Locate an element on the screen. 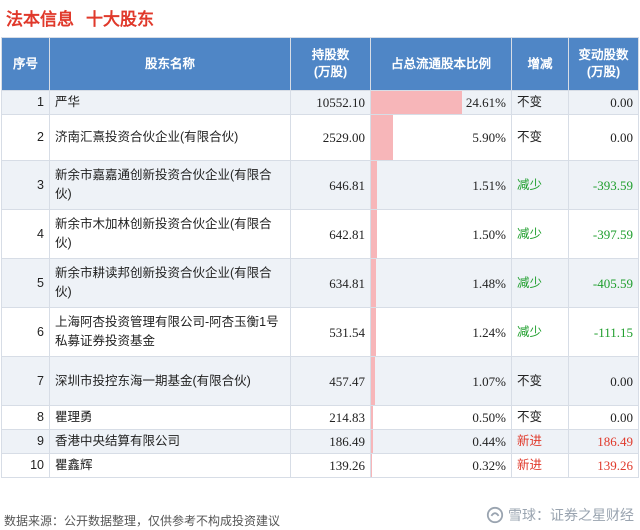  cell-holder-name: 新余市嘉嘉通创新投资合伙企业(有限合伙) is located at coordinates (170, 185).